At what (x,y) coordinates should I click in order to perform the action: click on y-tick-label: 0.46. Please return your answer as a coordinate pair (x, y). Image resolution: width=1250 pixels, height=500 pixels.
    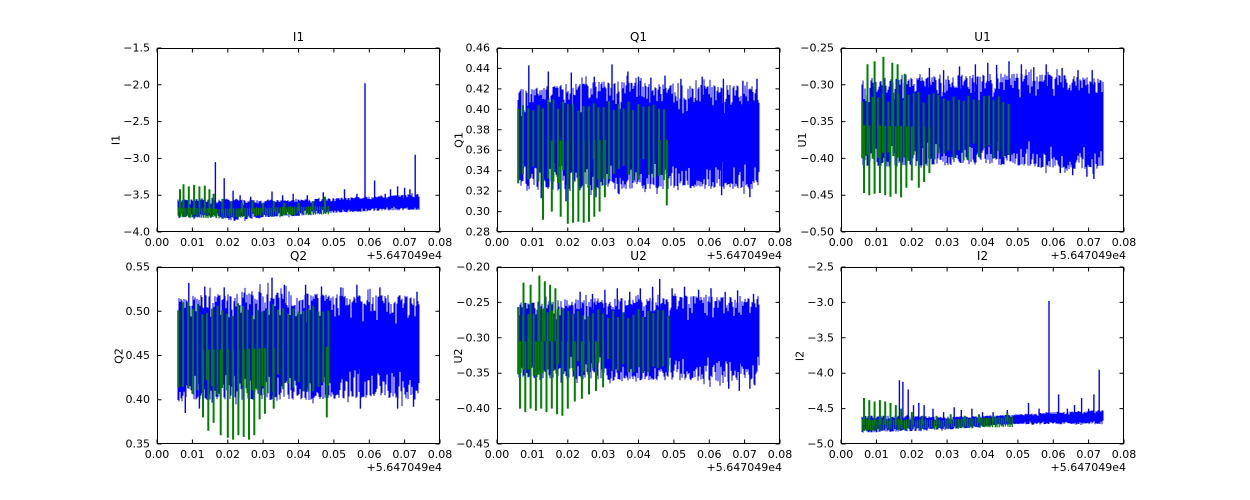
    Looking at the image, I should click on (478, 48).